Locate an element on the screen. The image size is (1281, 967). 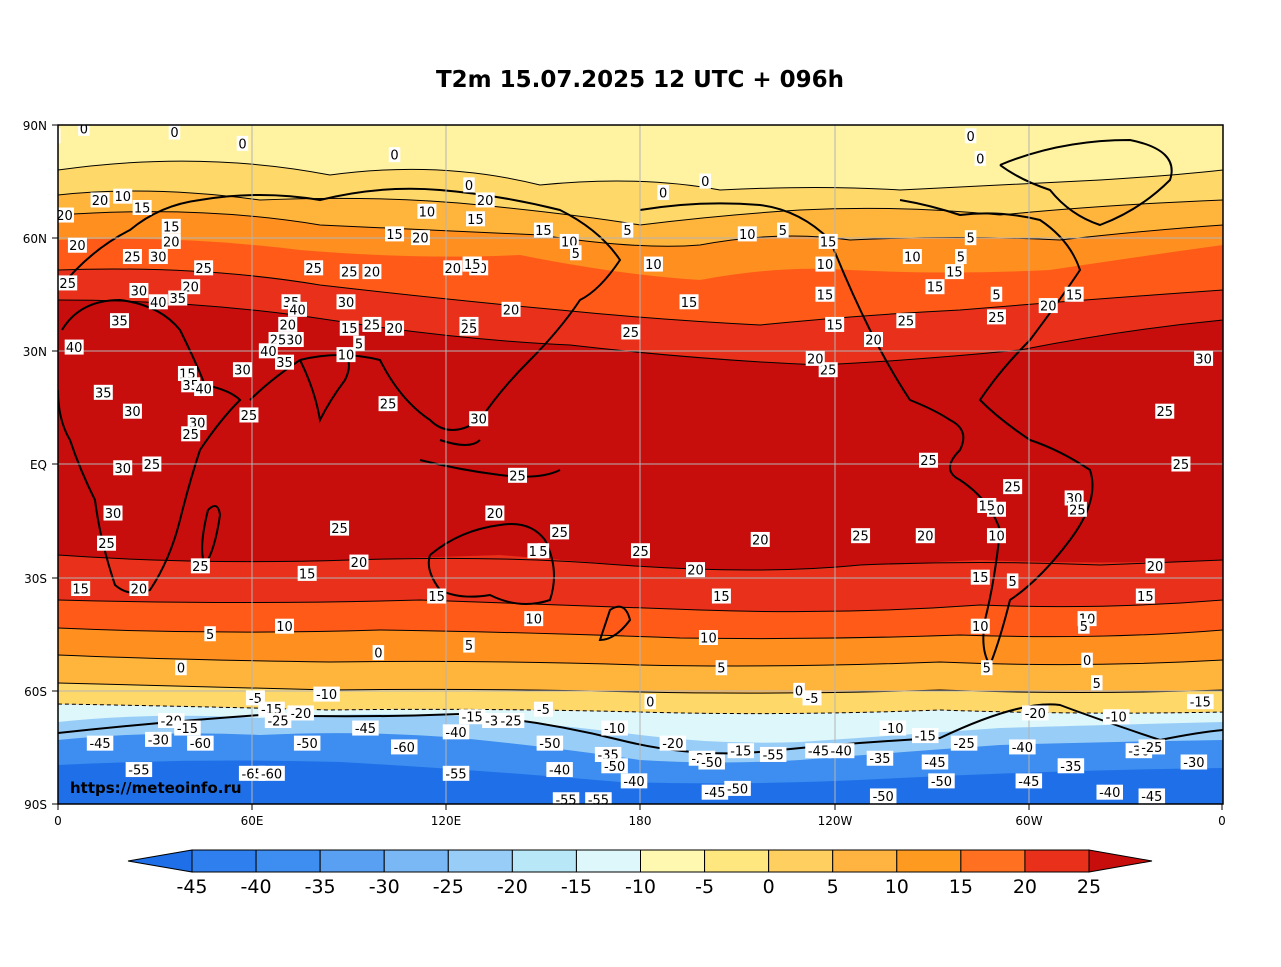
contour-label-text: 10 is located at coordinates (825, 265).